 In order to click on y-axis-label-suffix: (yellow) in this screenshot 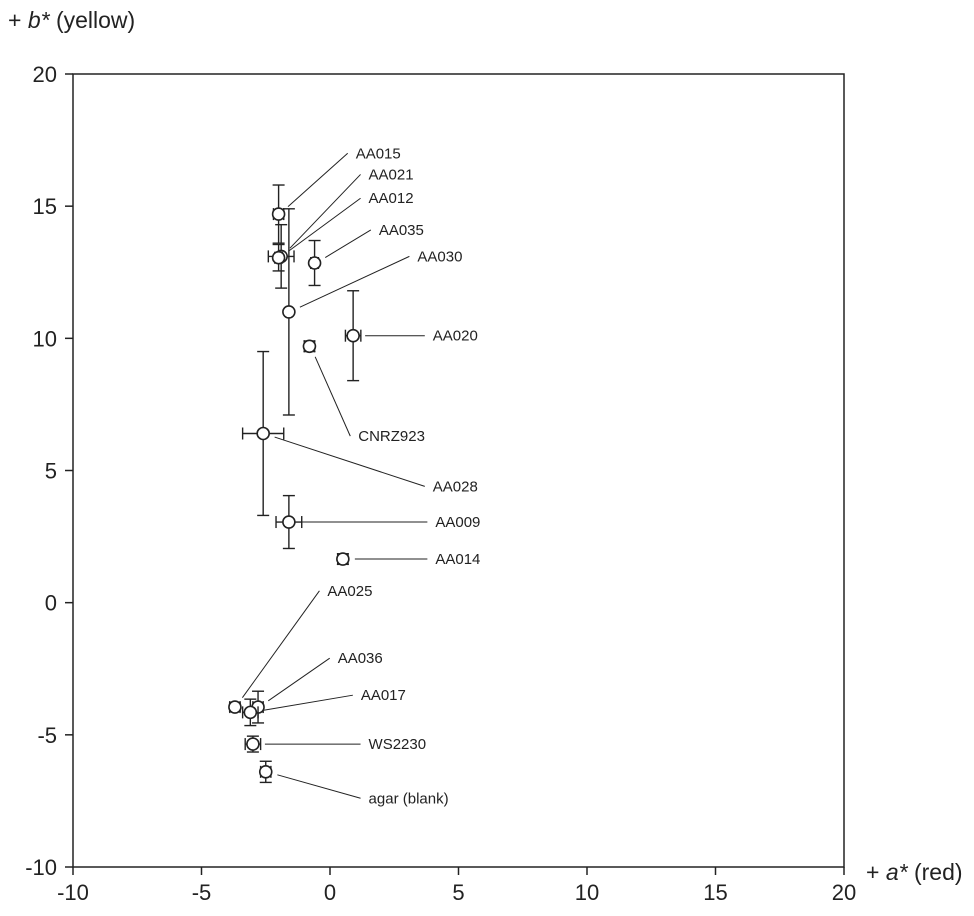, I will do `click(93, 20)`.